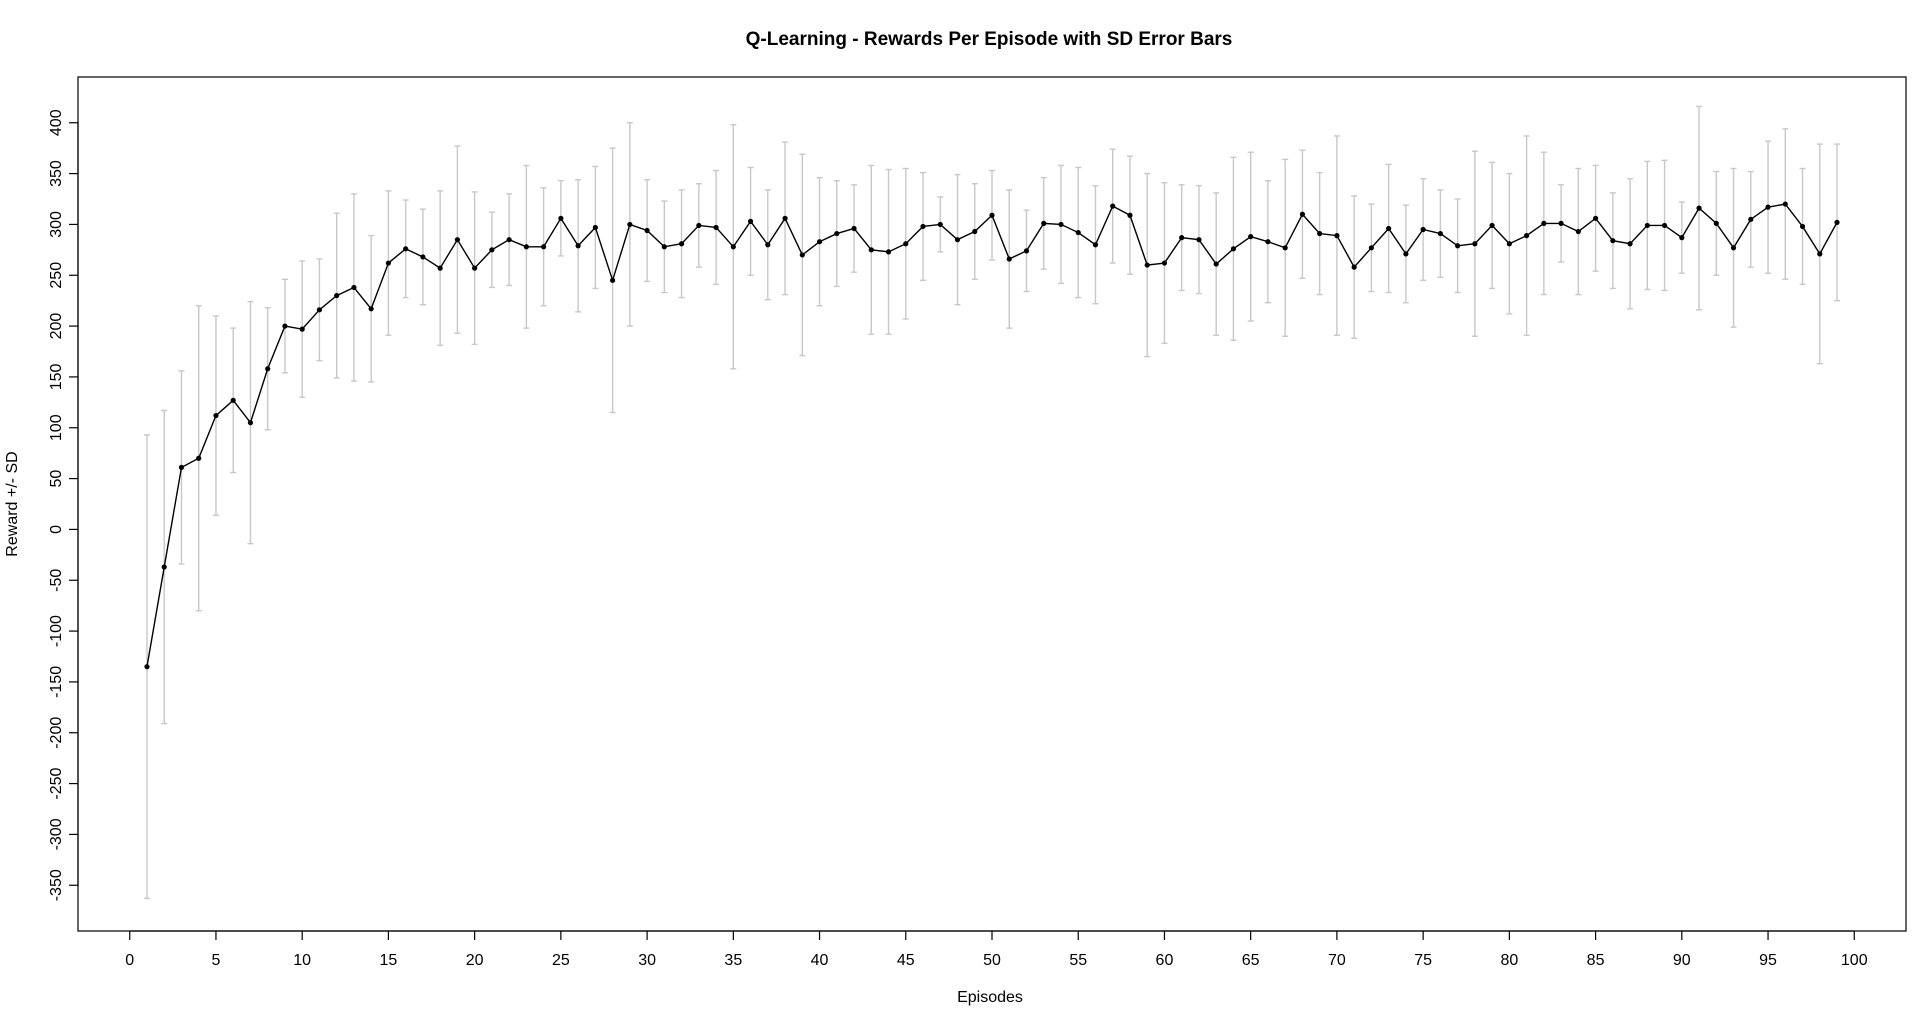 This screenshot has height=1013, width=1918. Describe the element at coordinates (56, 479) in the screenshot. I see `y-tick-label: 50` at that location.